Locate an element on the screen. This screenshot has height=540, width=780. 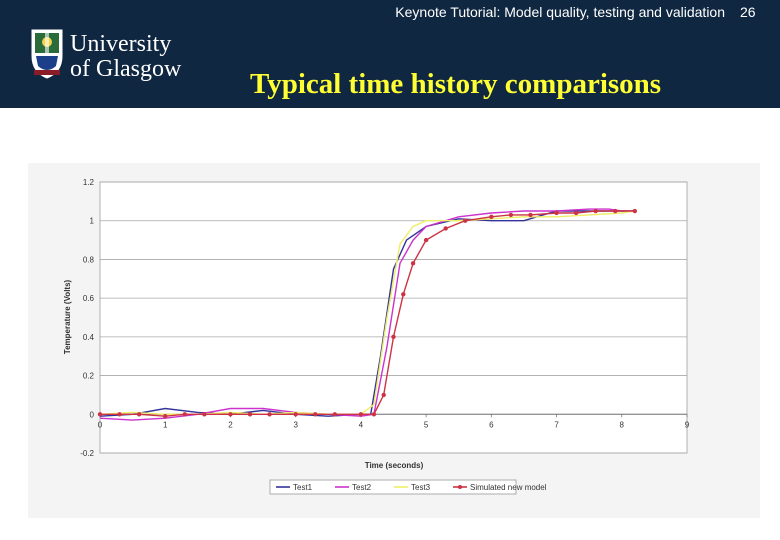
legend-label-test3: Test3 is located at coordinates (421, 487).